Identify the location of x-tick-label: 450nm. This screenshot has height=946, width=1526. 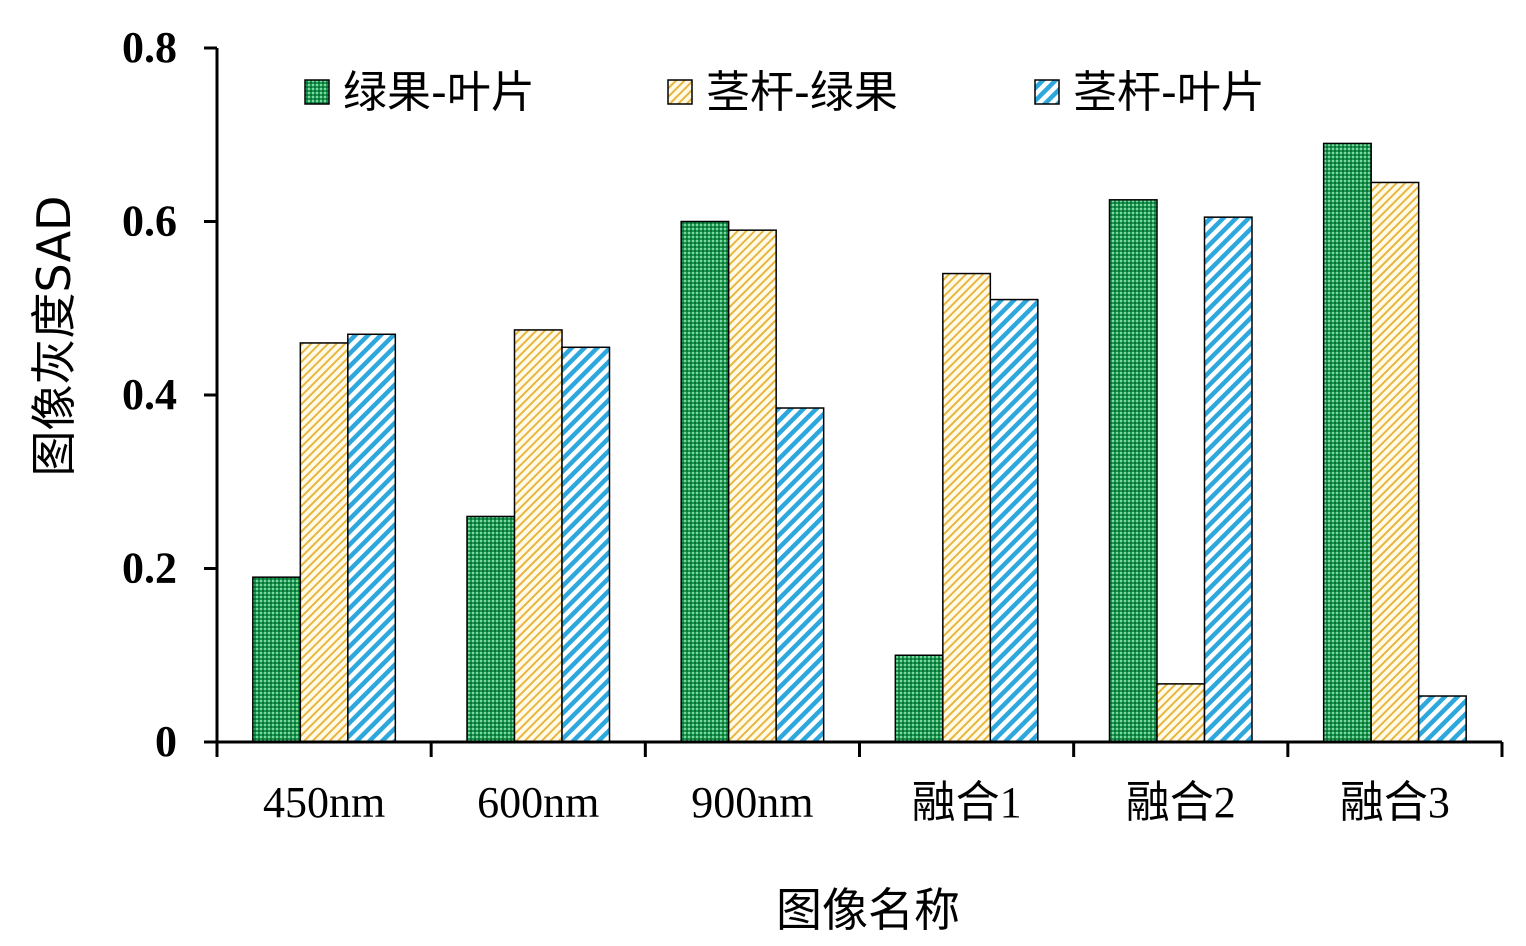
(324, 802).